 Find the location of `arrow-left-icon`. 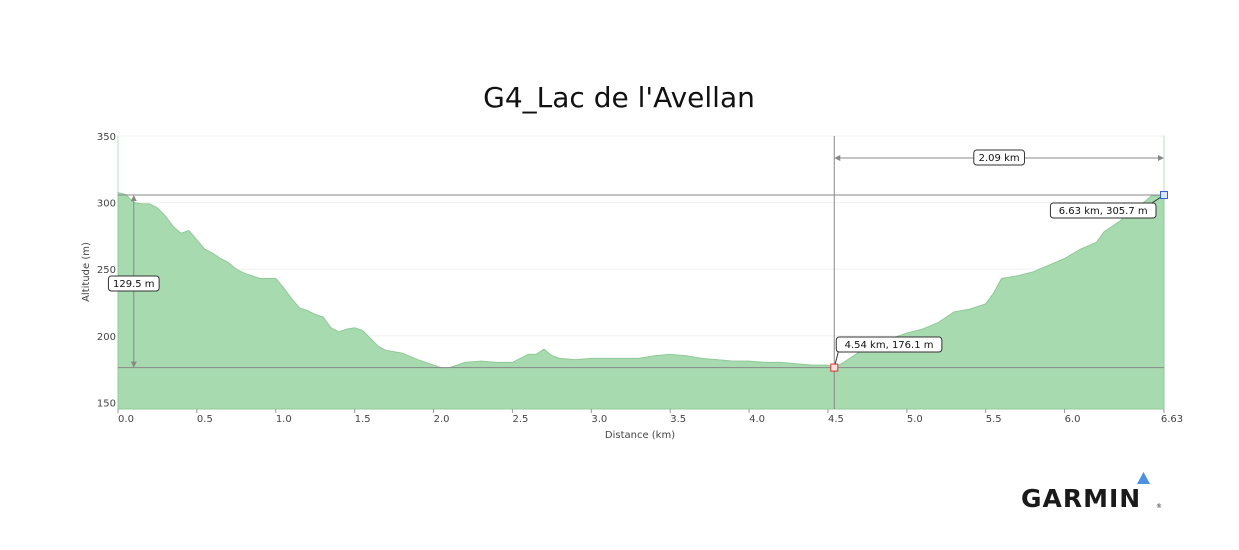

arrow-left-icon is located at coordinates (837, 158).